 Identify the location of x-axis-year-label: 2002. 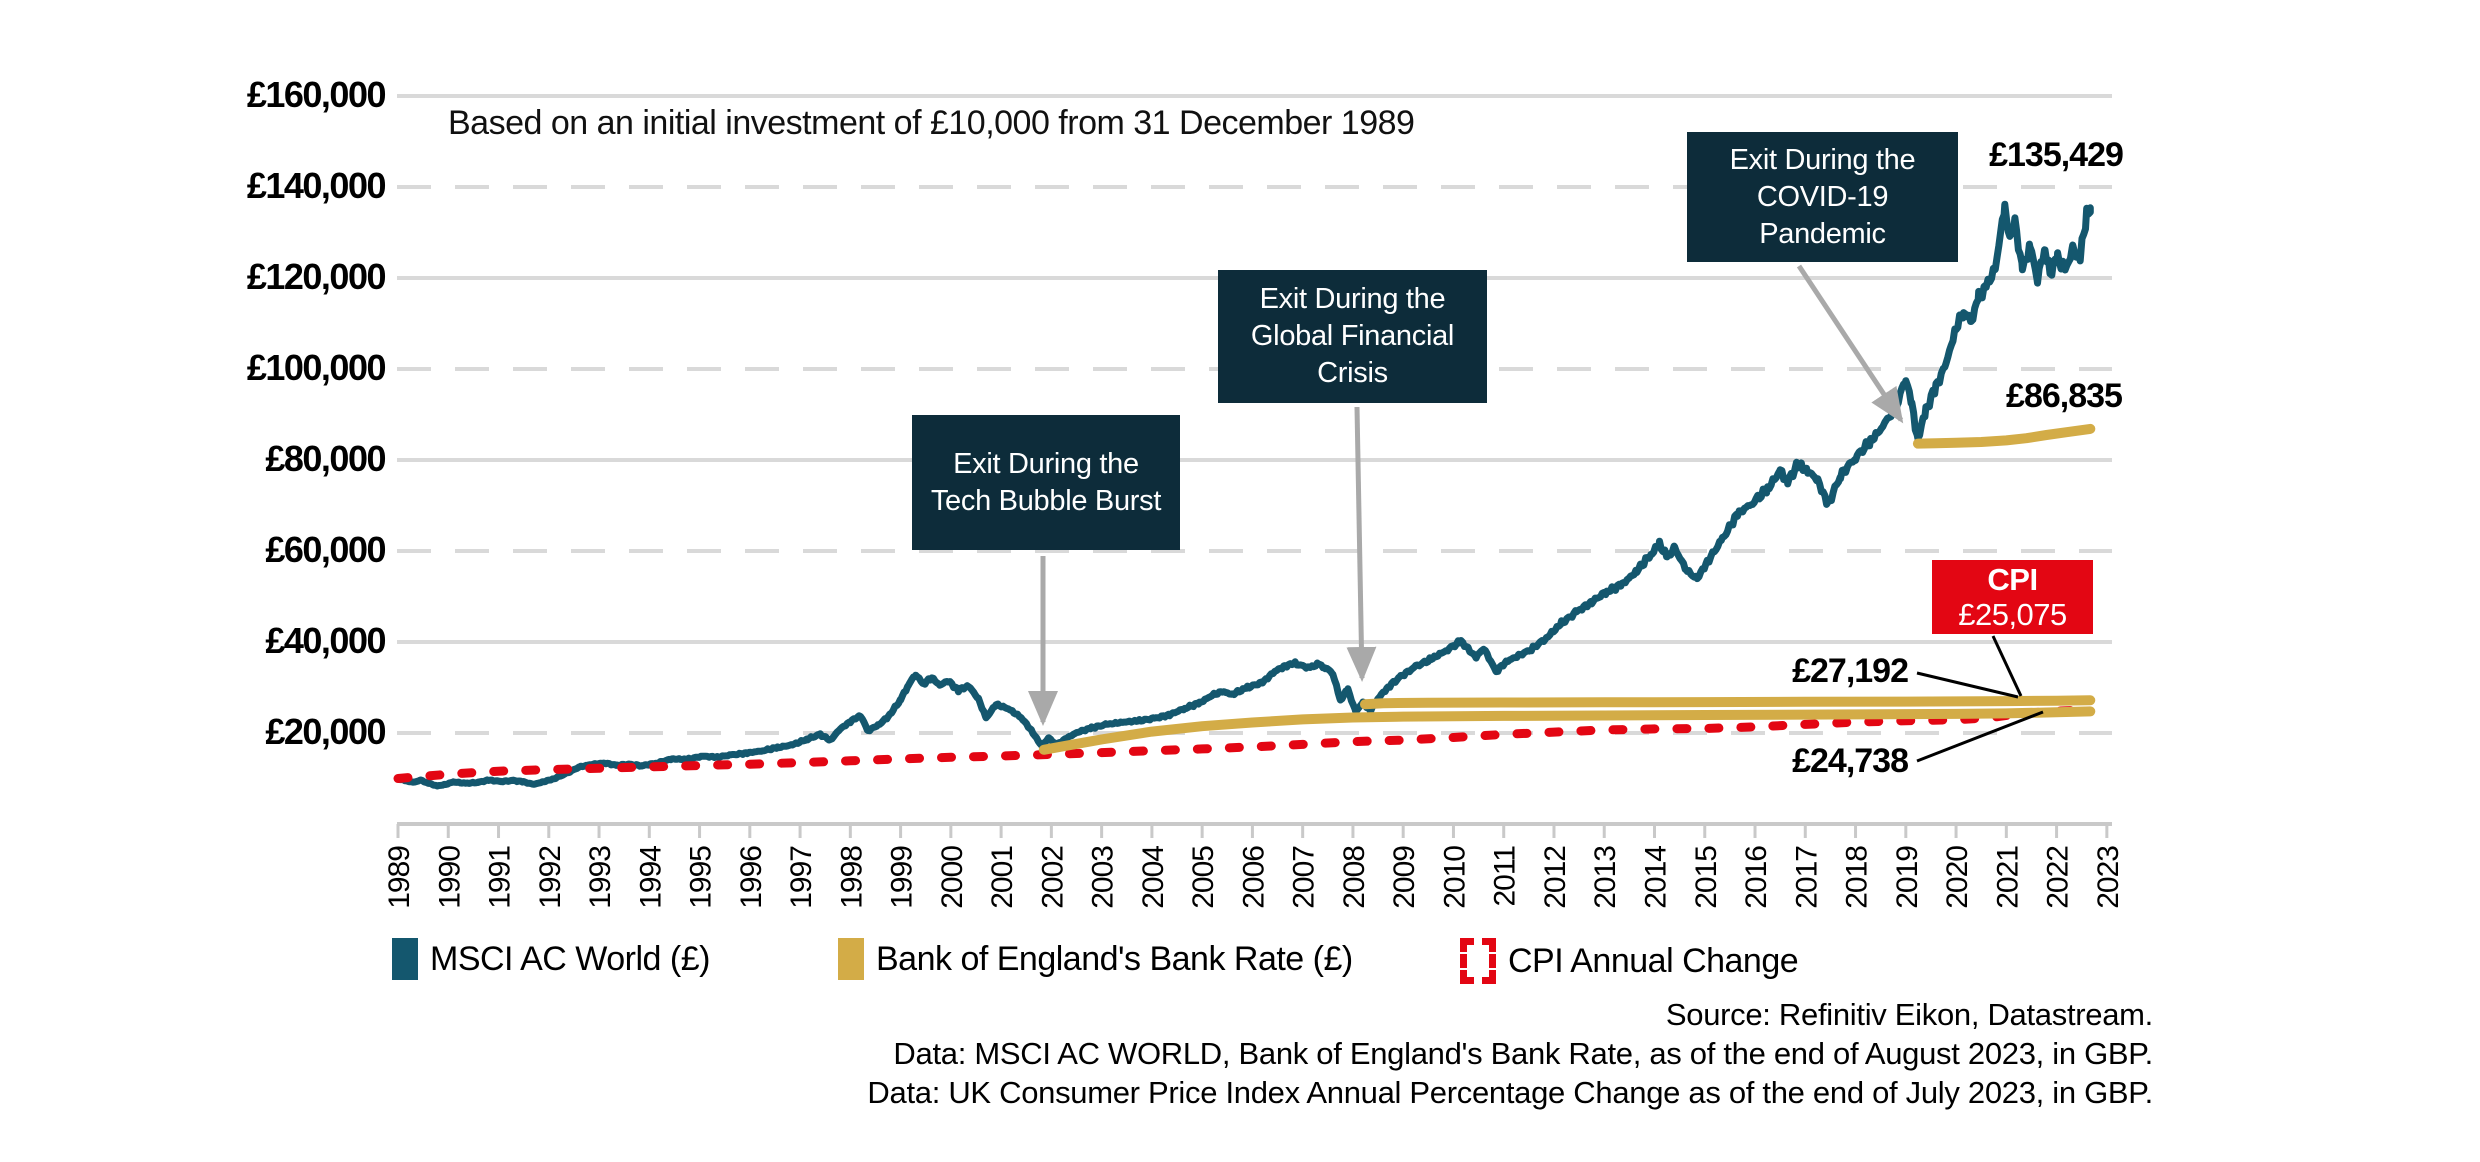
(1052, 877).